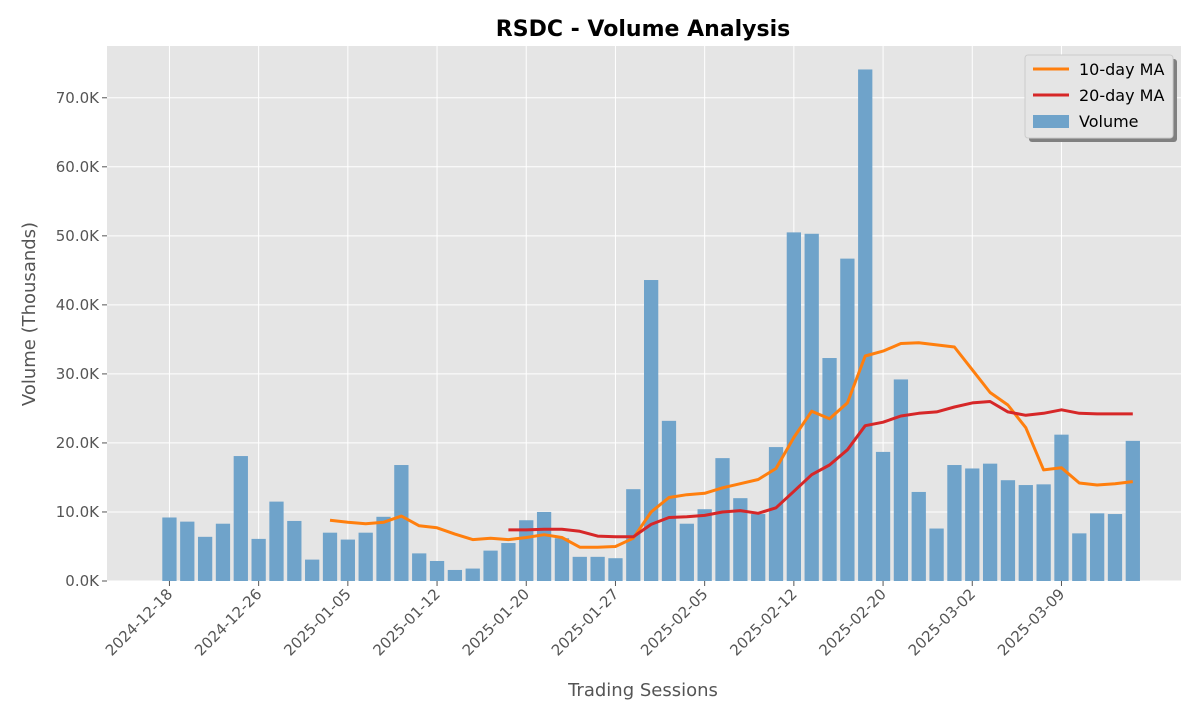 The width and height of the screenshot is (1200, 720). What do you see at coordinates (1051, 121) in the screenshot?
I see `legend-swatch-volume` at bounding box center [1051, 121].